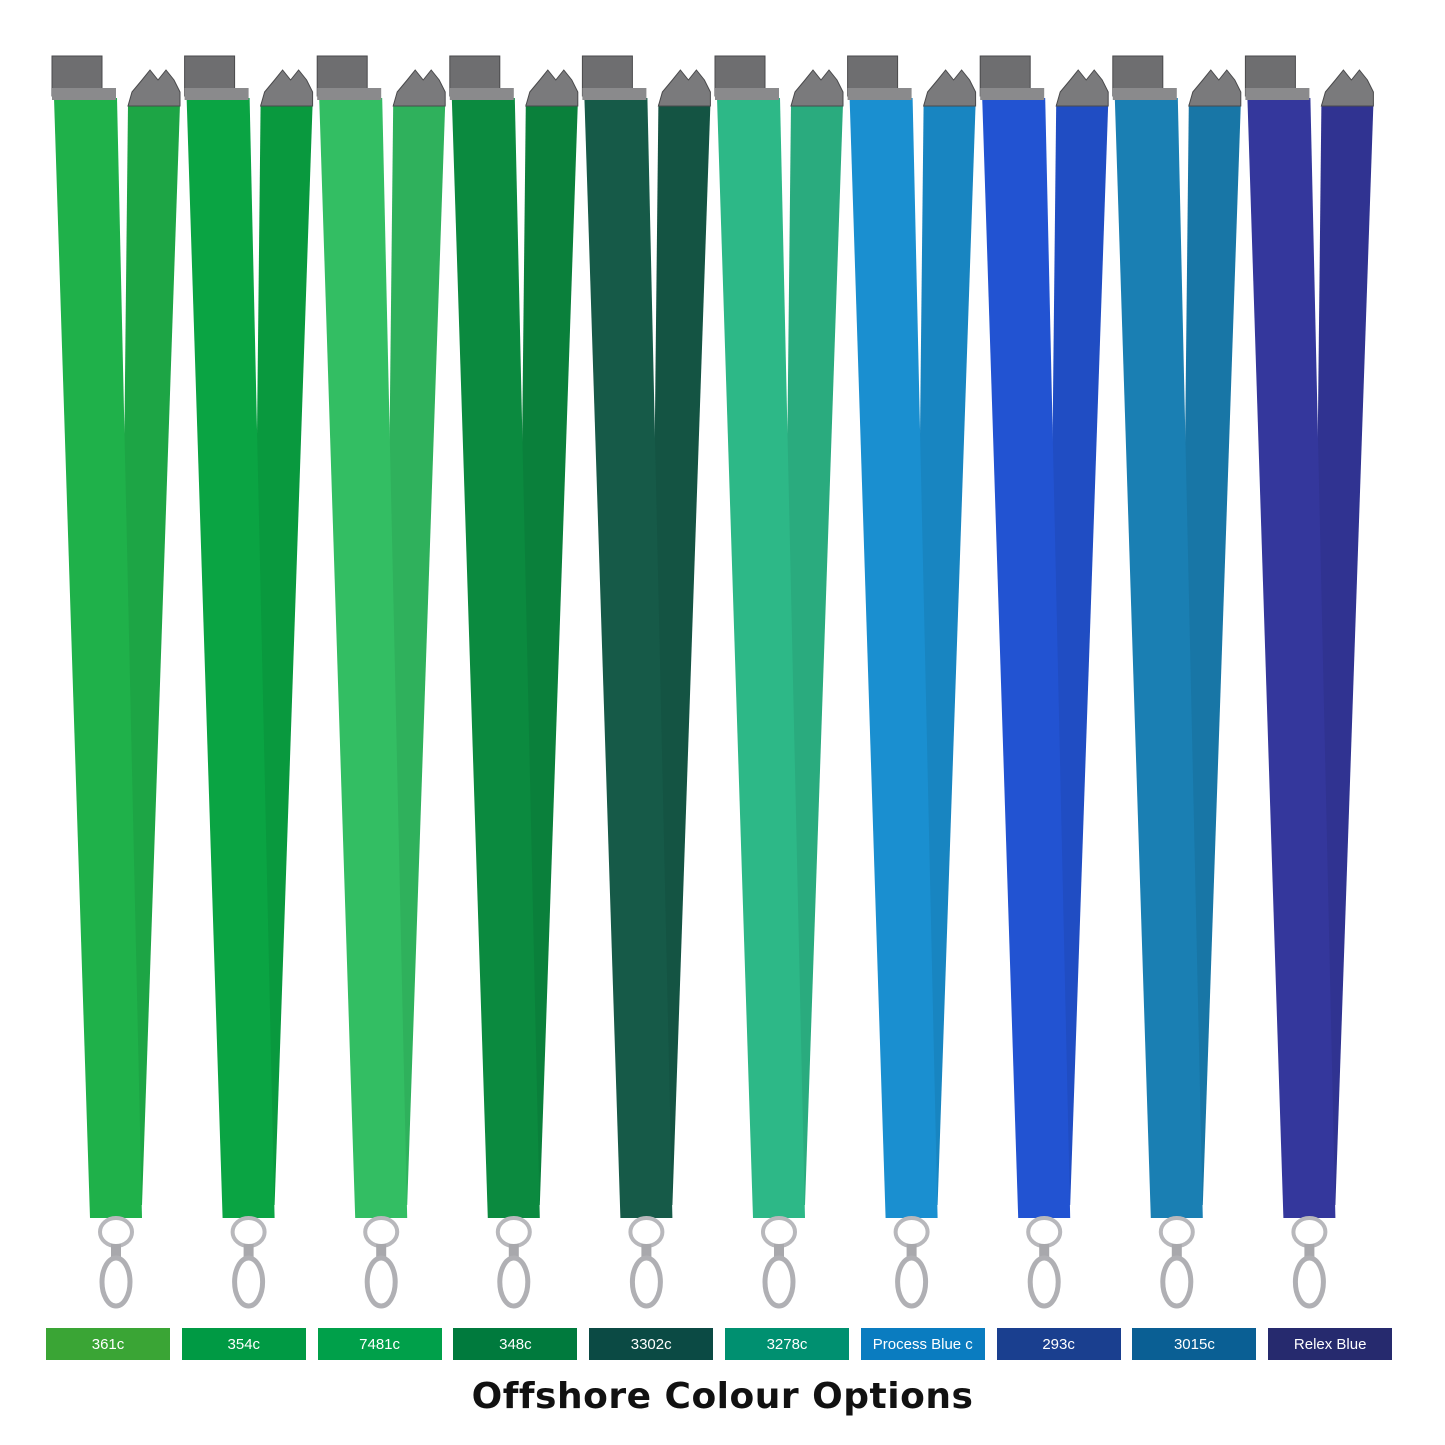  What do you see at coordinates (379, 1344) in the screenshot?
I see `colour-swatch-7481c: 7481c` at bounding box center [379, 1344].